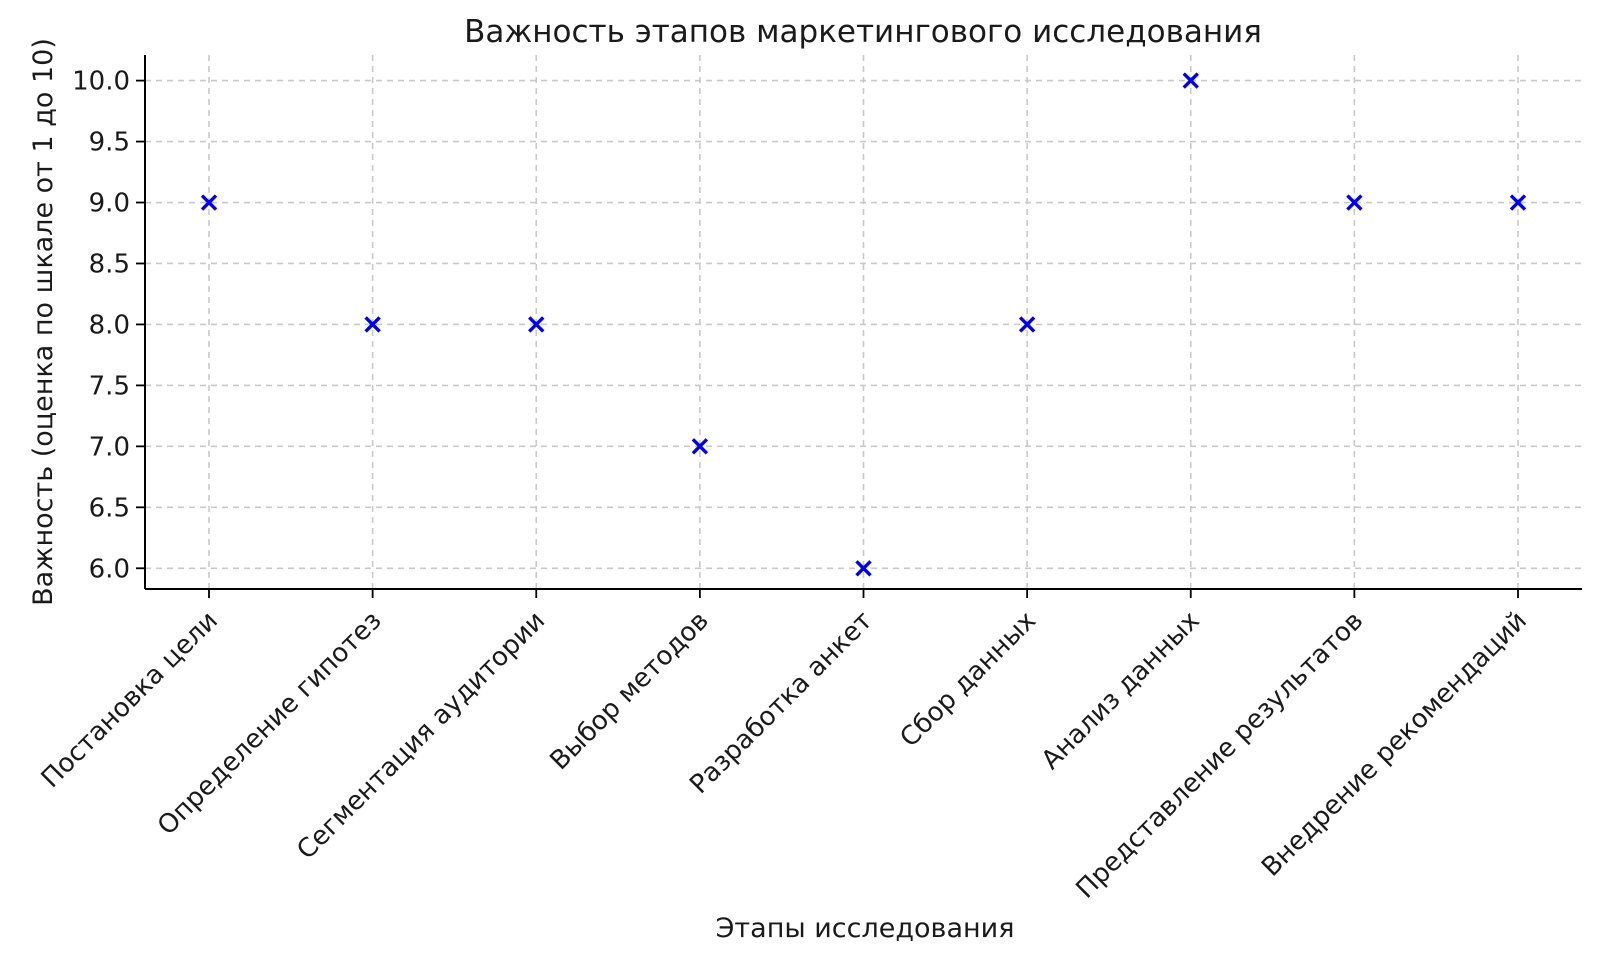 This screenshot has width=1600, height=959. What do you see at coordinates (109, 325) in the screenshot?
I see `y-tick-label: 8.0` at bounding box center [109, 325].